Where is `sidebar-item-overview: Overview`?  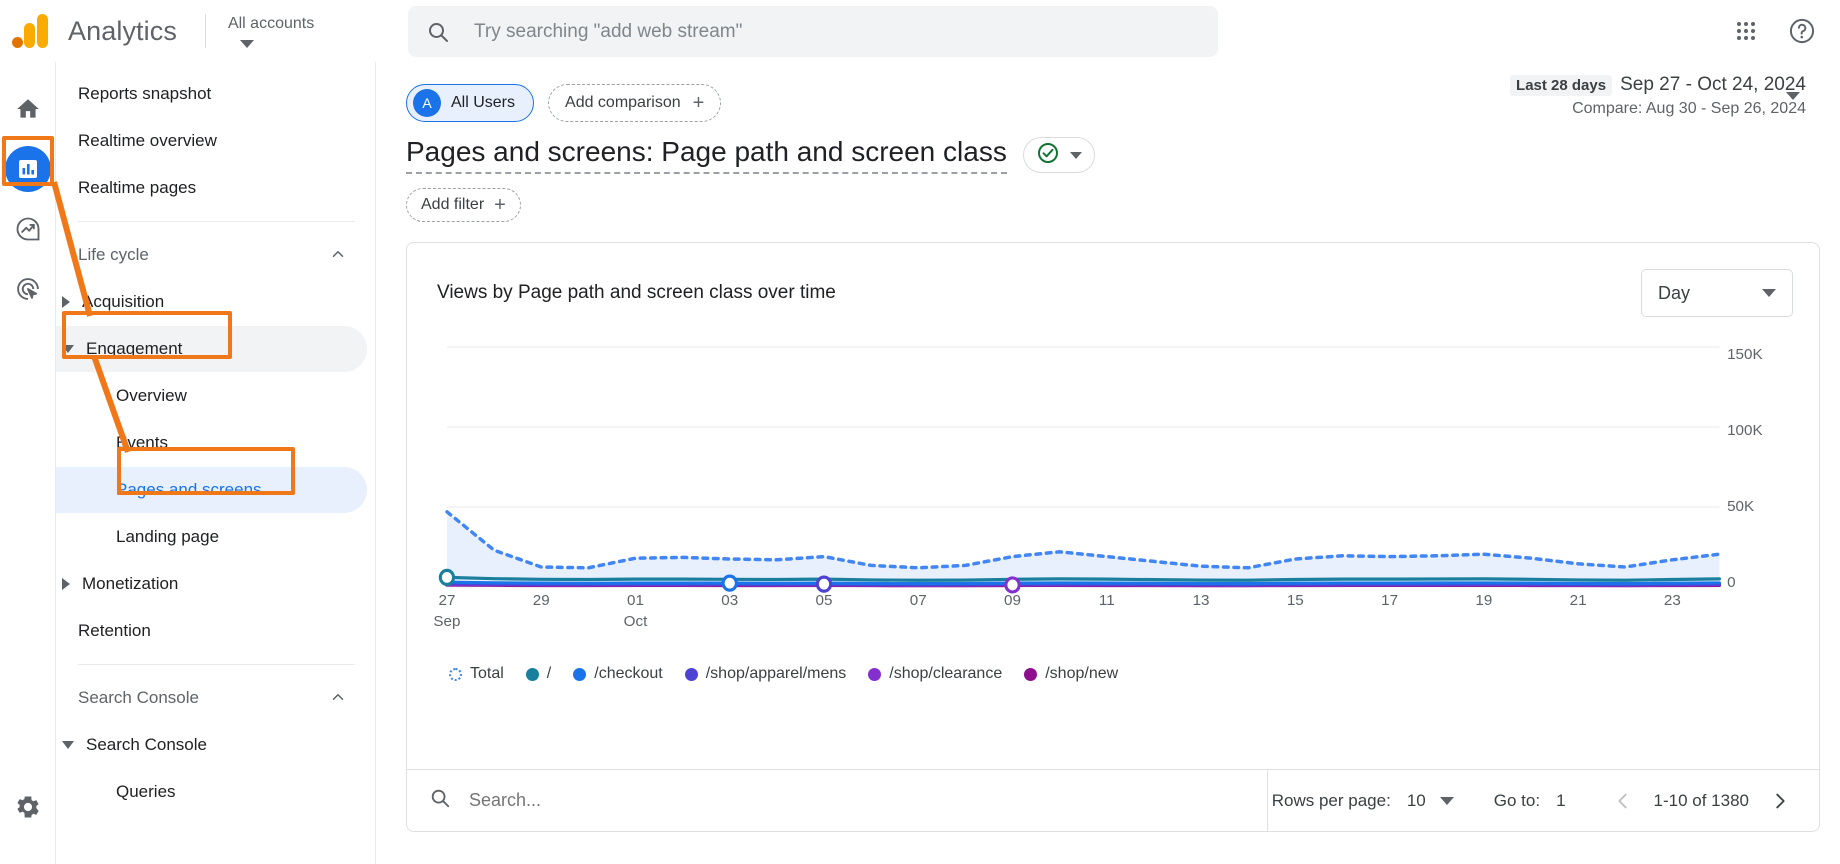 sidebar-item-overview: Overview is located at coordinates (211, 396).